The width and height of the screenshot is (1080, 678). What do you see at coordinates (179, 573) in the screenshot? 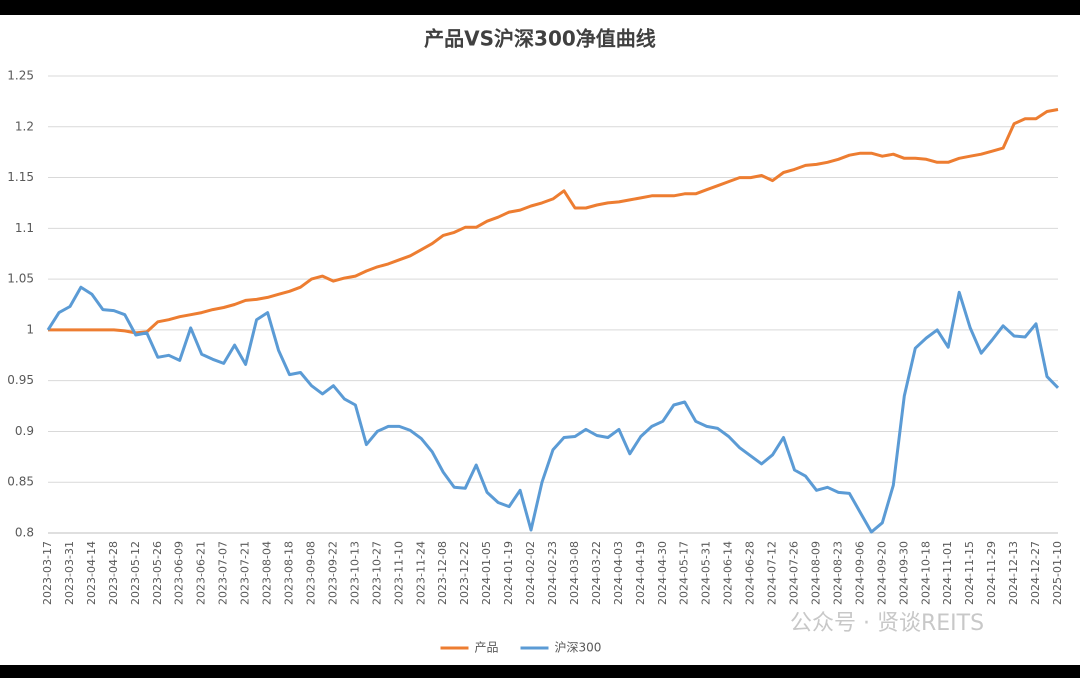
I see `x-tick-label: 2023-06-09` at bounding box center [179, 573].